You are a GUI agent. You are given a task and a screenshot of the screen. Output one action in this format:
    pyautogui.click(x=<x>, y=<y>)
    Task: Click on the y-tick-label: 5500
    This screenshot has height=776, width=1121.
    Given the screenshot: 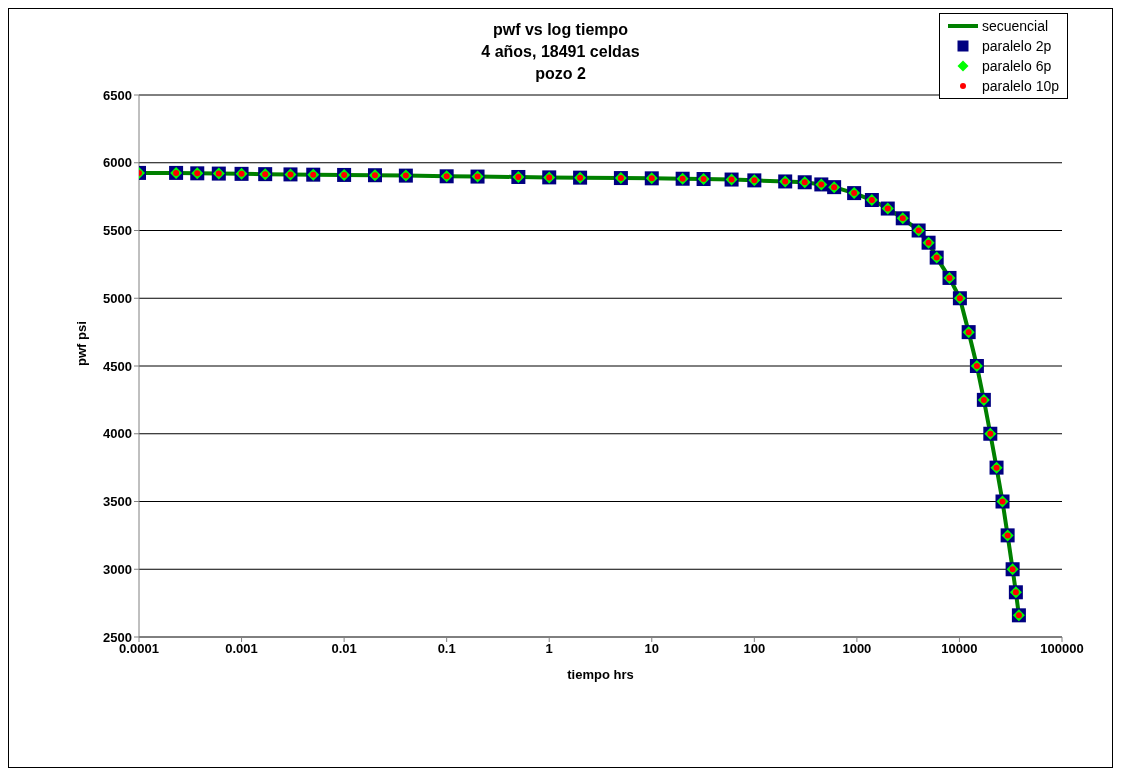 What is the action you would take?
    pyautogui.click(x=117, y=231)
    